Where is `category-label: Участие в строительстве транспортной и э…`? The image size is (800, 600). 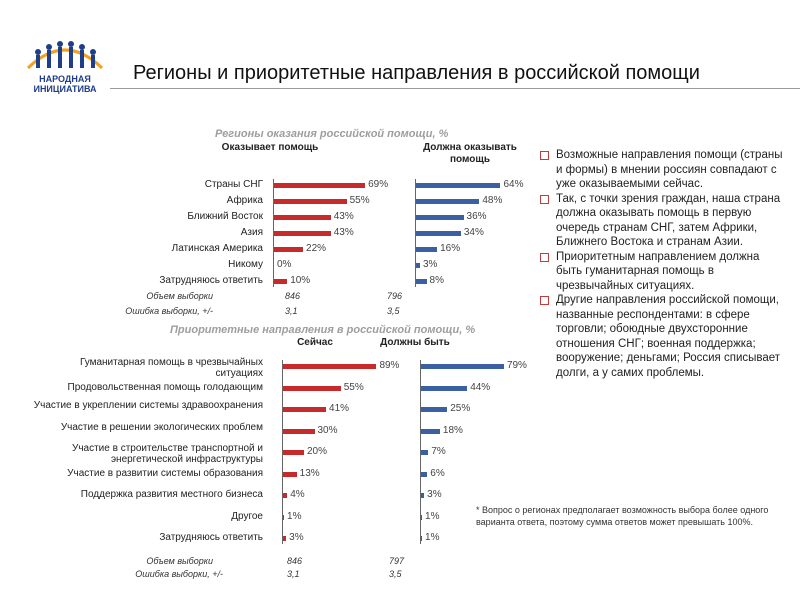 category-label: Участие в строительстве транспортной и э… is located at coordinates (167, 454).